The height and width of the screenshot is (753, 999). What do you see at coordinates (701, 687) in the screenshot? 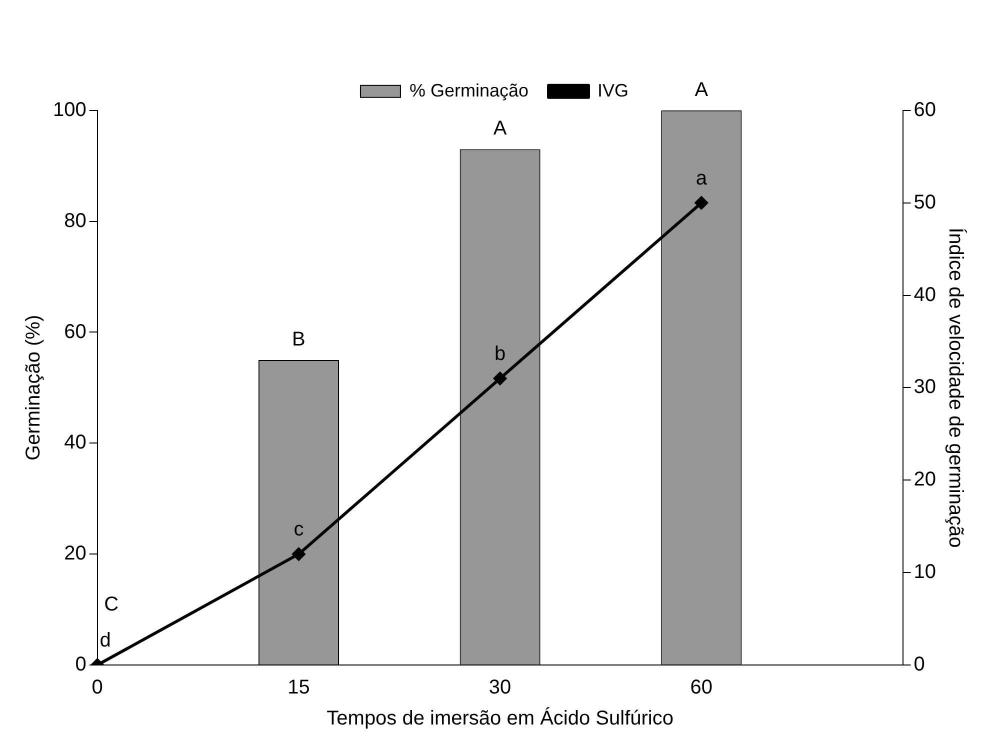
I see `x-tick-label: 60` at bounding box center [701, 687].